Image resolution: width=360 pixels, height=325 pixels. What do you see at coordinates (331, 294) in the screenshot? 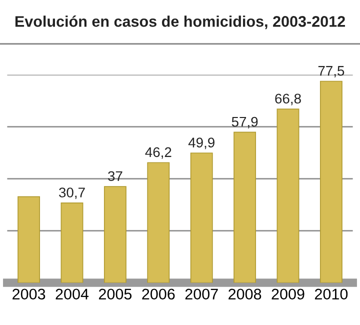
I see `x-tick-label: 2010` at bounding box center [331, 294].